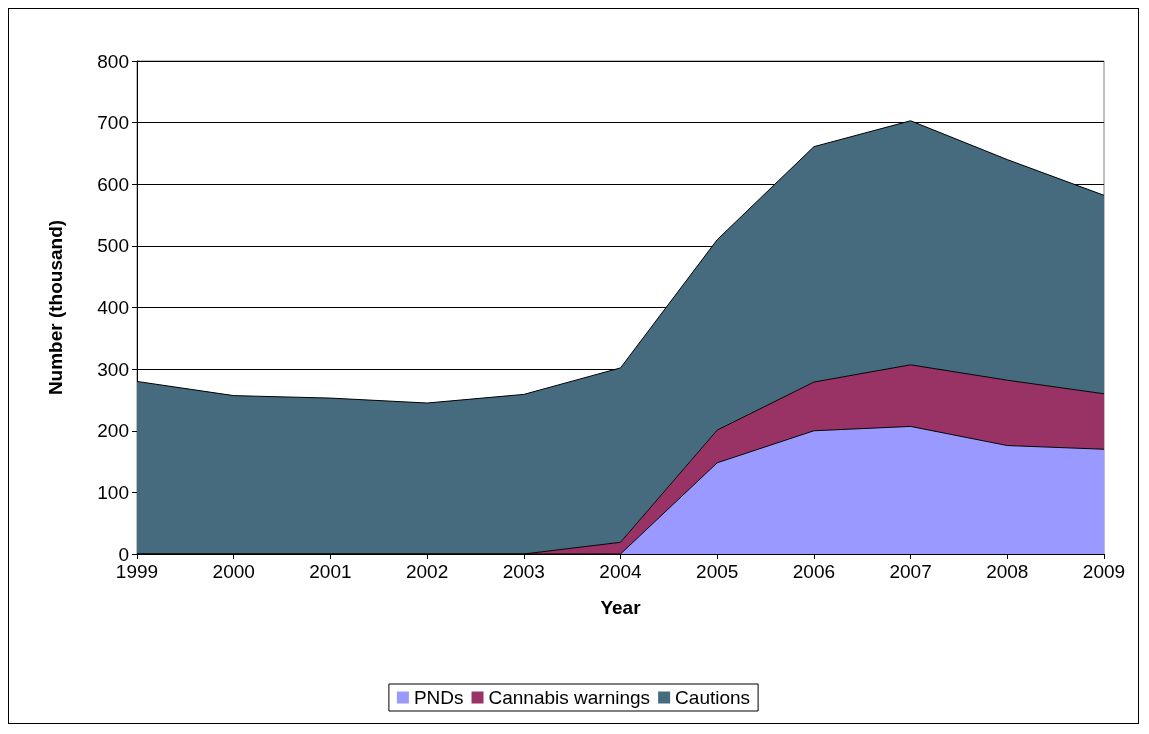 The height and width of the screenshot is (734, 1149). Describe the element at coordinates (569, 697) in the screenshot. I see `legend-label: Cannabis warnings` at that location.